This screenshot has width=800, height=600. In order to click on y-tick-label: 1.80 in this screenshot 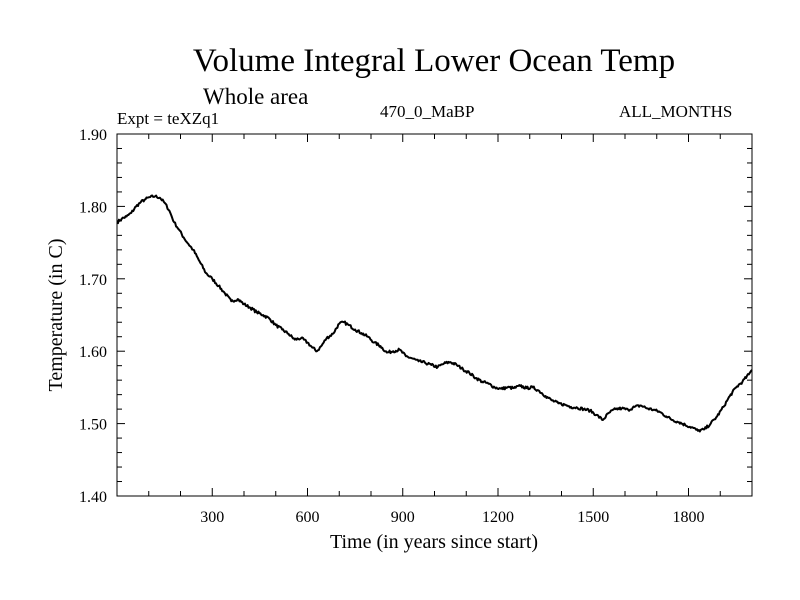, I will do `click(93, 207)`.